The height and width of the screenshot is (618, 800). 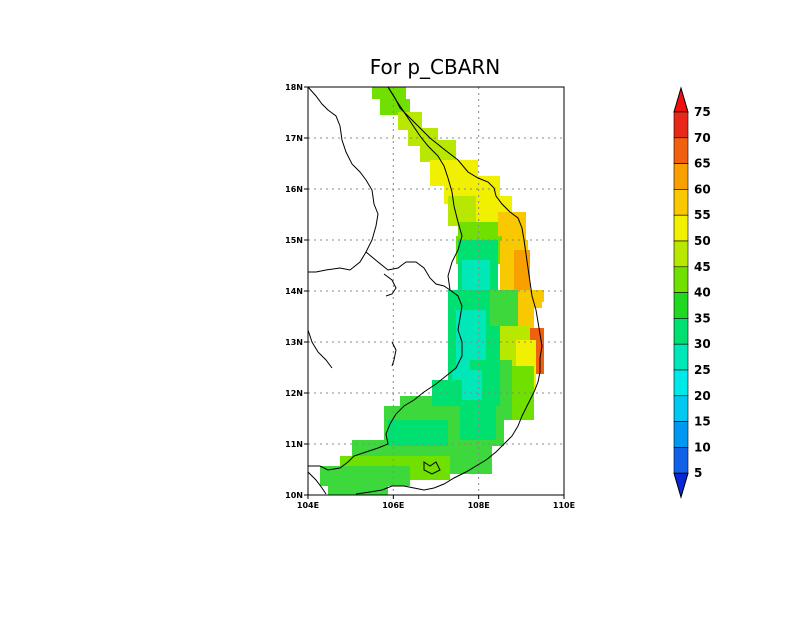 What do you see at coordinates (294, 240) in the screenshot?
I see `y-tick-label: 15N` at bounding box center [294, 240].